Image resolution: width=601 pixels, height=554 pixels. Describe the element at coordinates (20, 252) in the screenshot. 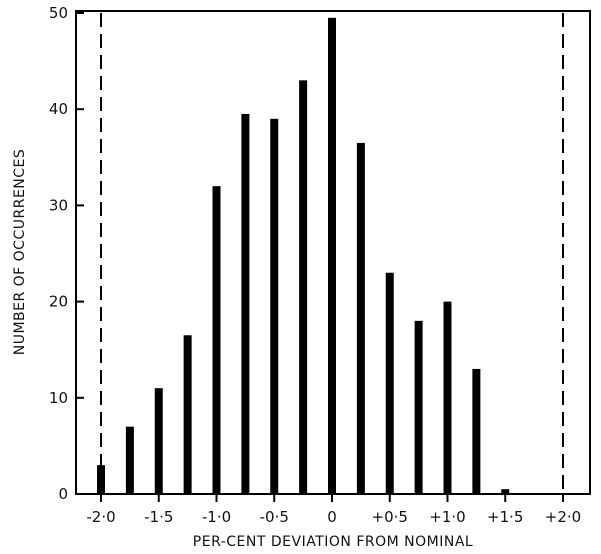

I see `y-axis-label: NUMBER OF OCCURRENCES` at that location.